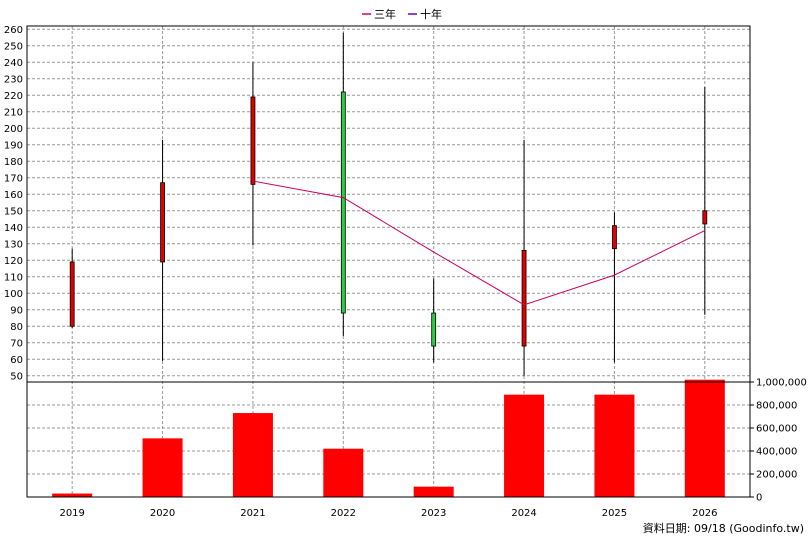 The height and width of the screenshot is (540, 808). What do you see at coordinates (13, 46) in the screenshot?
I see `price-tick-label: 250` at bounding box center [13, 46].